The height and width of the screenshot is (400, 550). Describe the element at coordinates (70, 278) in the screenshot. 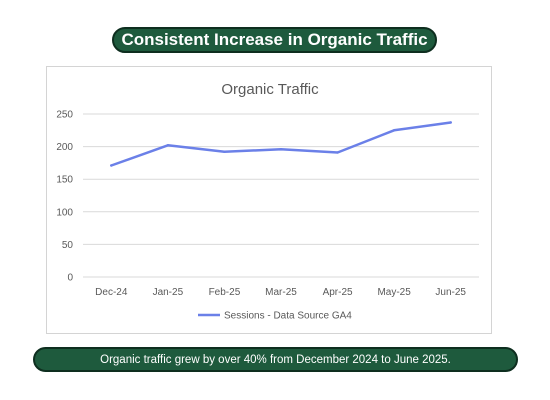

I see `y-tick-label: 0` at that location.